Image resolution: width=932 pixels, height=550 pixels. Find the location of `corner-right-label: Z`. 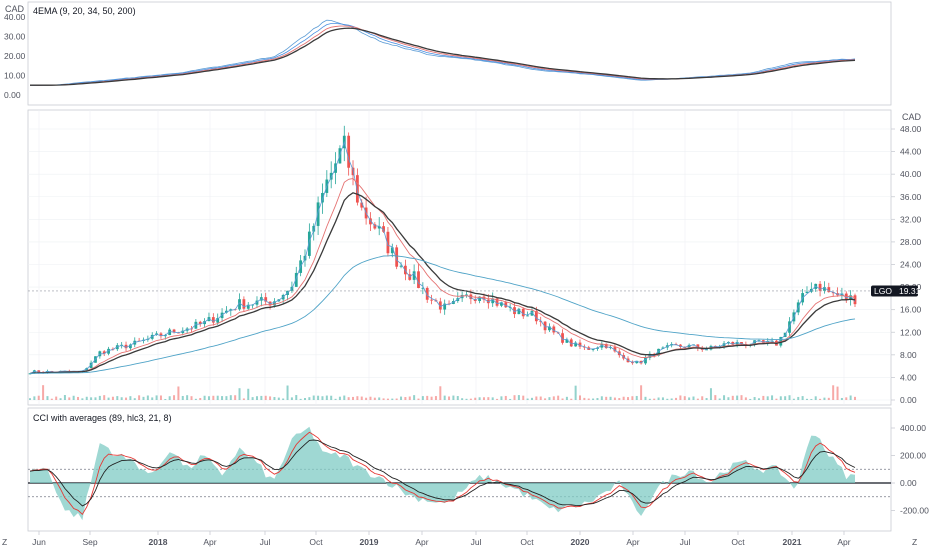

corner-right-label: Z is located at coordinates (914, 542).